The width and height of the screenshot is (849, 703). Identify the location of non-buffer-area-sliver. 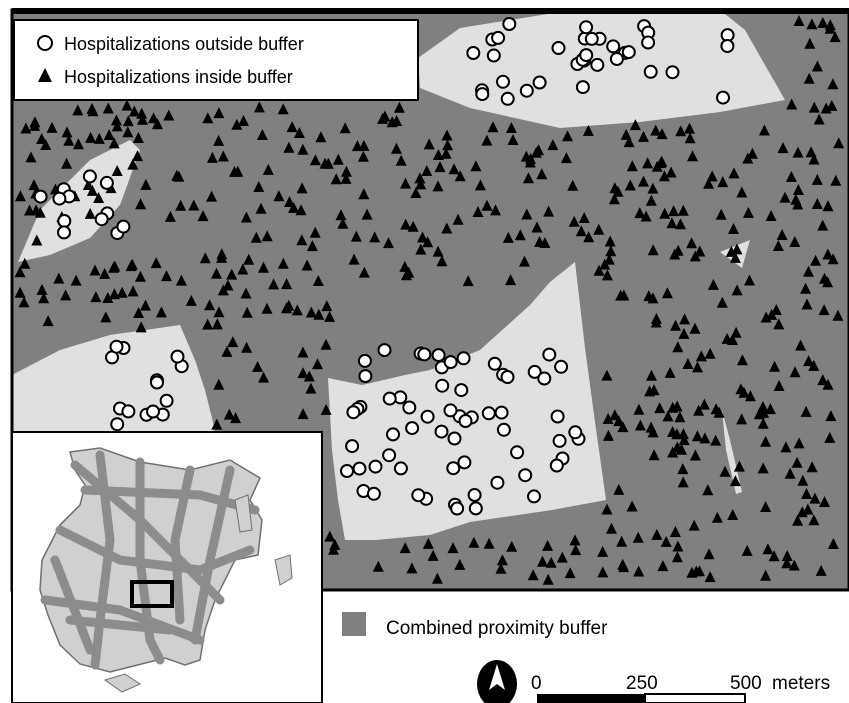
(732, 452).